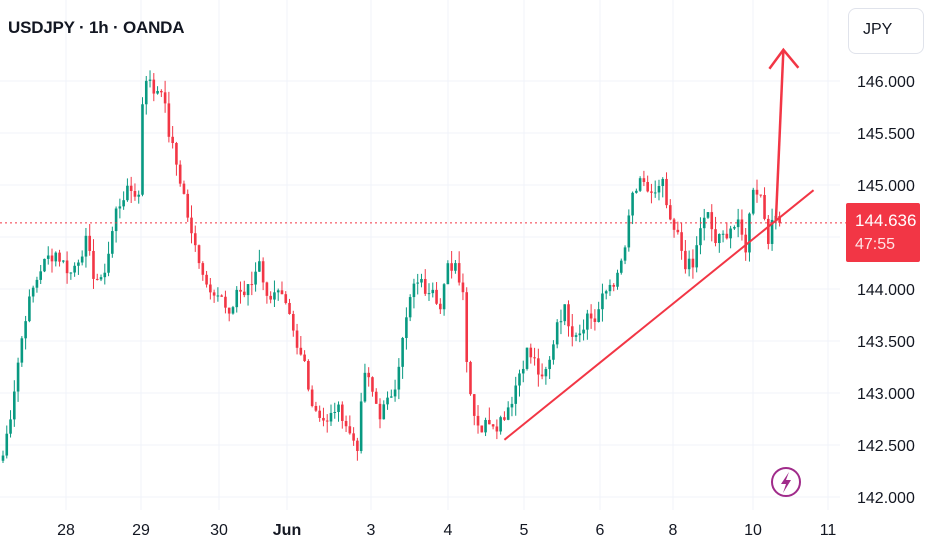 The width and height of the screenshot is (932, 555). Describe the element at coordinates (219, 530) in the screenshot. I see `x-tick-label: 30` at that location.